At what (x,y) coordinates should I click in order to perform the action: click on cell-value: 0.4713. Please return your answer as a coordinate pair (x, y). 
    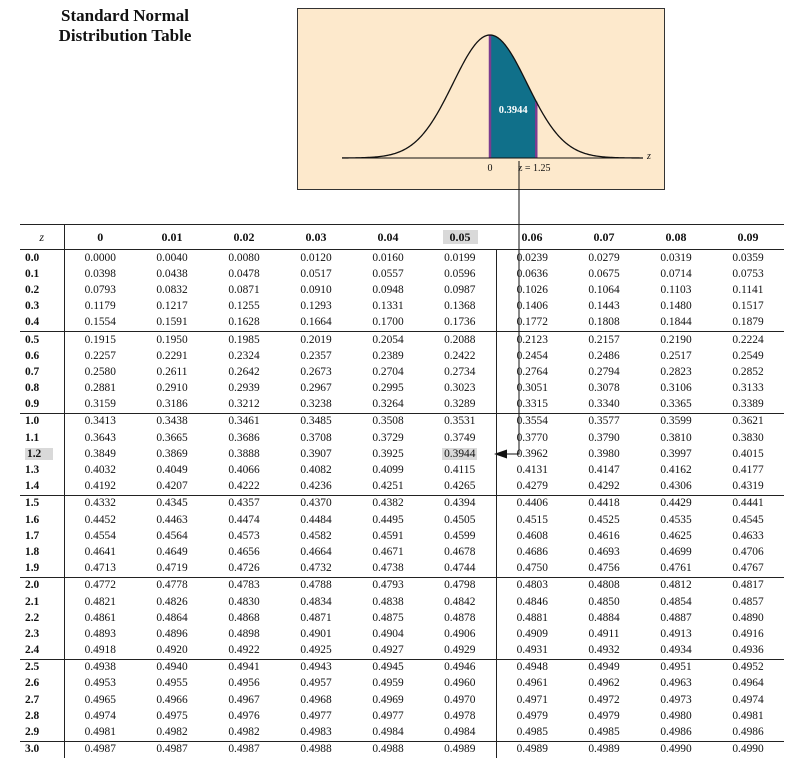
    Looking at the image, I should click on (100, 568).